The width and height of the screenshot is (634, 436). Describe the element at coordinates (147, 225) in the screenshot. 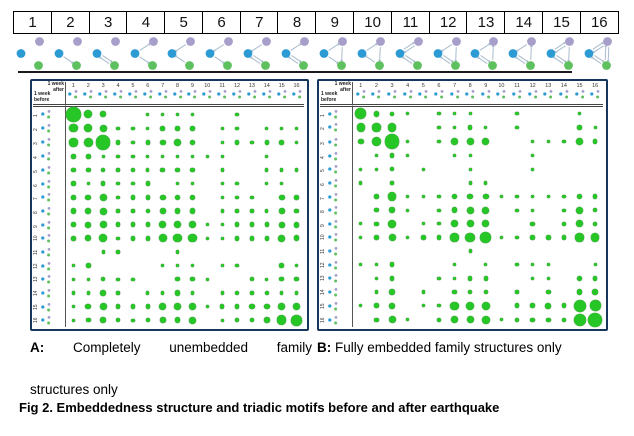

I see `bubble-cell-r9-c6` at that location.